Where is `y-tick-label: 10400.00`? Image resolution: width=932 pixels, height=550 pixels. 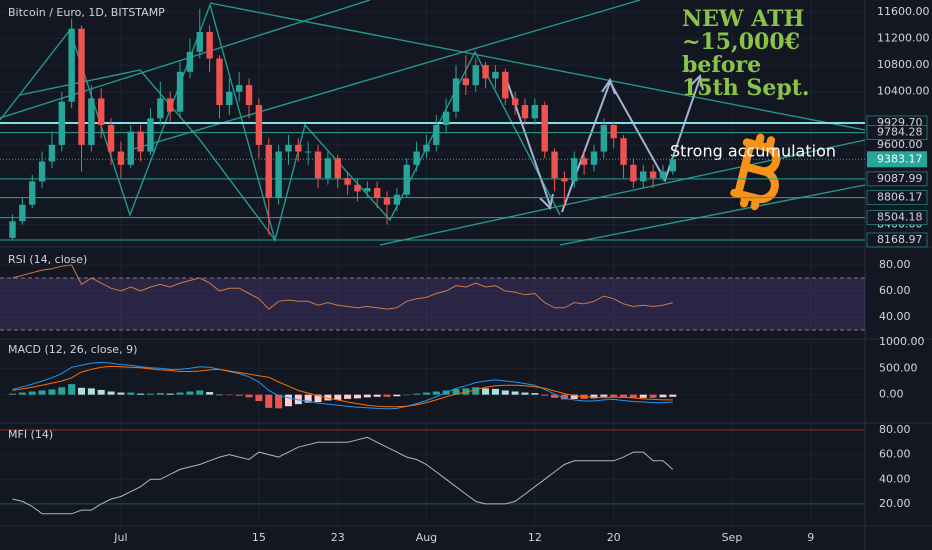
y-tick-label: 10400.00 is located at coordinates (903, 91).